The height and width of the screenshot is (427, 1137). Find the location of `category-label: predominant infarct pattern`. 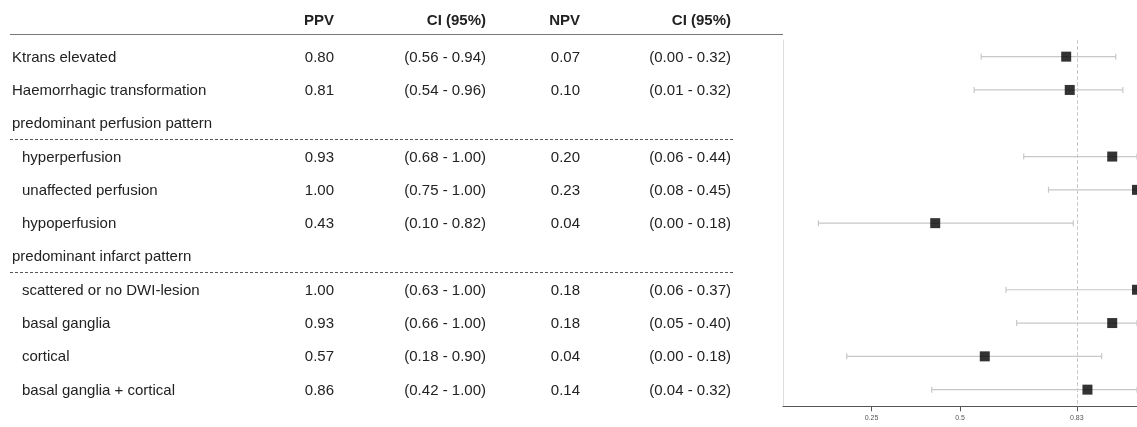

category-label: predominant infarct pattern is located at coordinates (102, 256).